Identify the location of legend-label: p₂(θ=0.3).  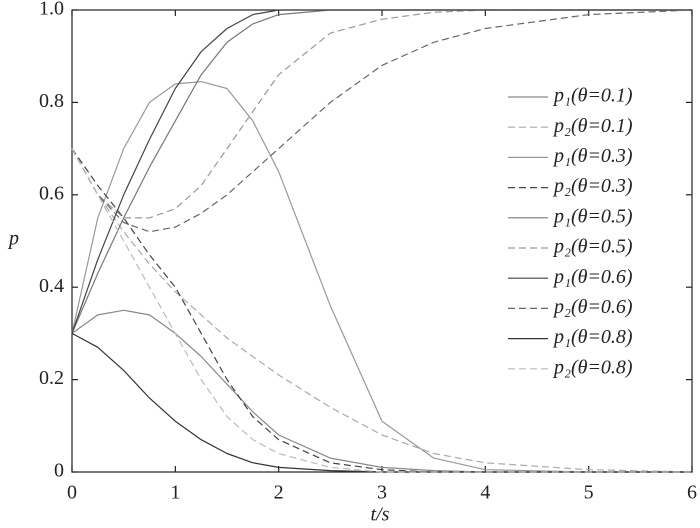
(592, 186).